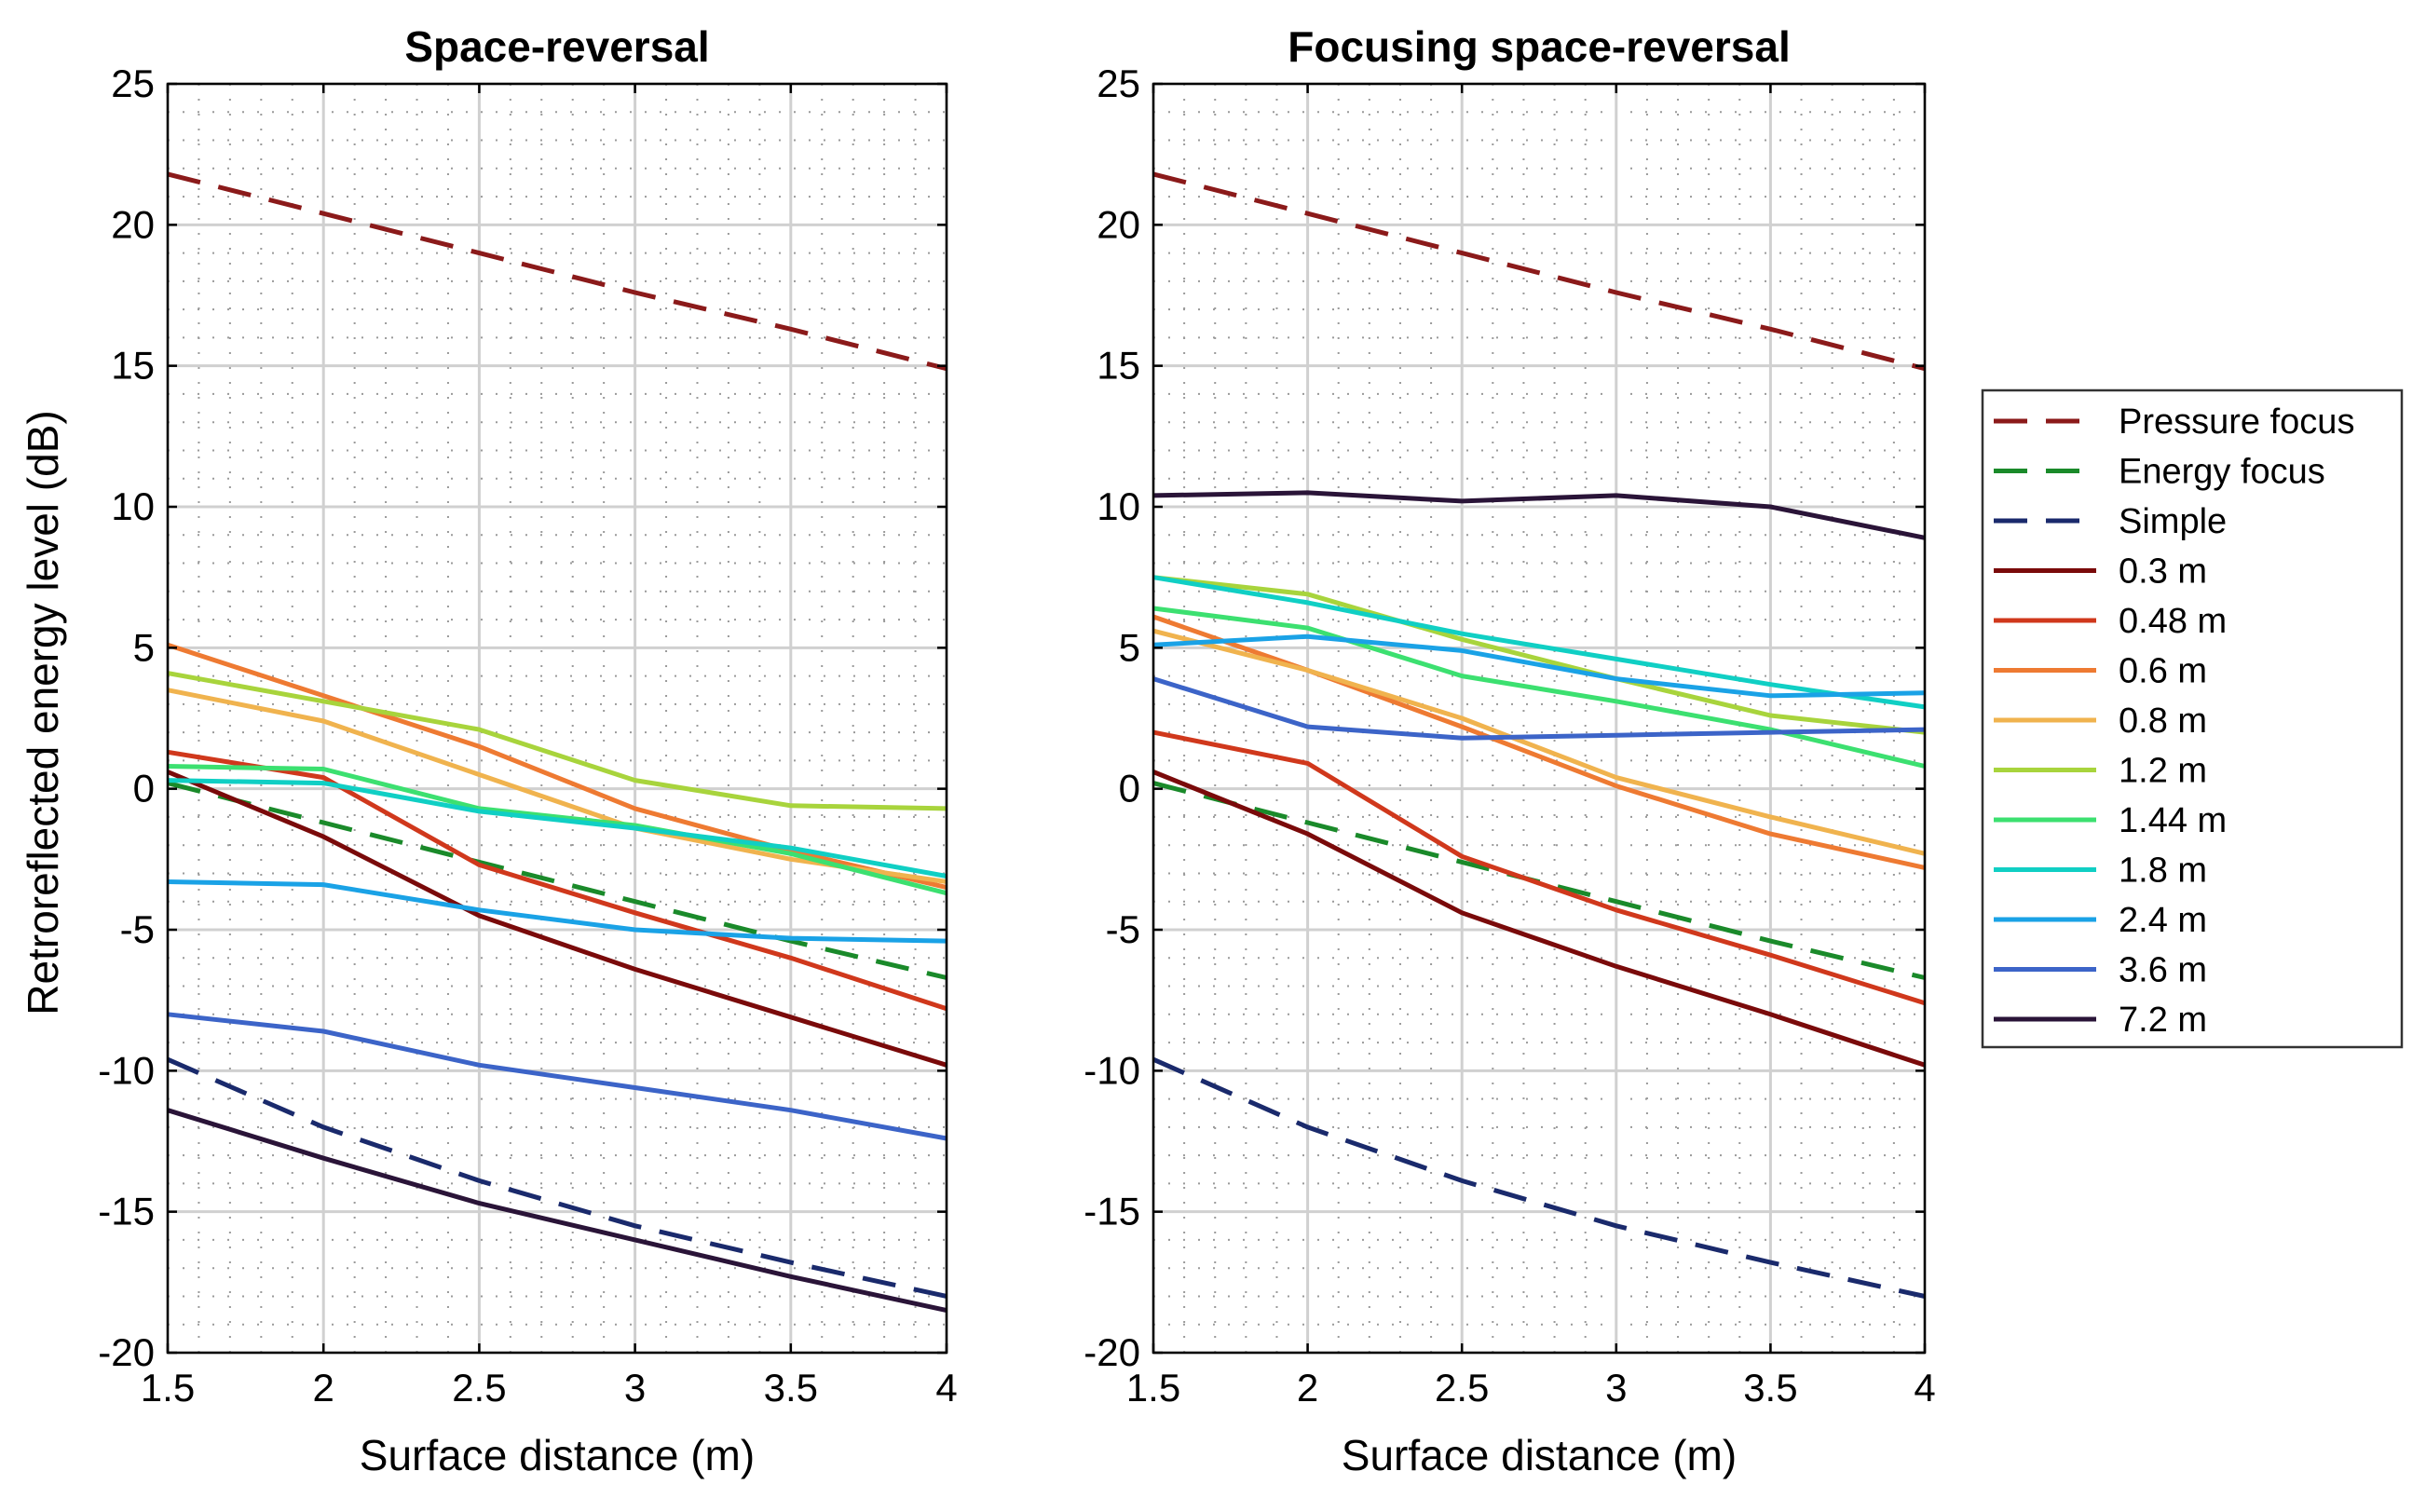 Image resolution: width=2426 pixels, height=1512 pixels. Describe the element at coordinates (2110, 820) in the screenshot. I see `legend-item: 1.44 m` at that location.